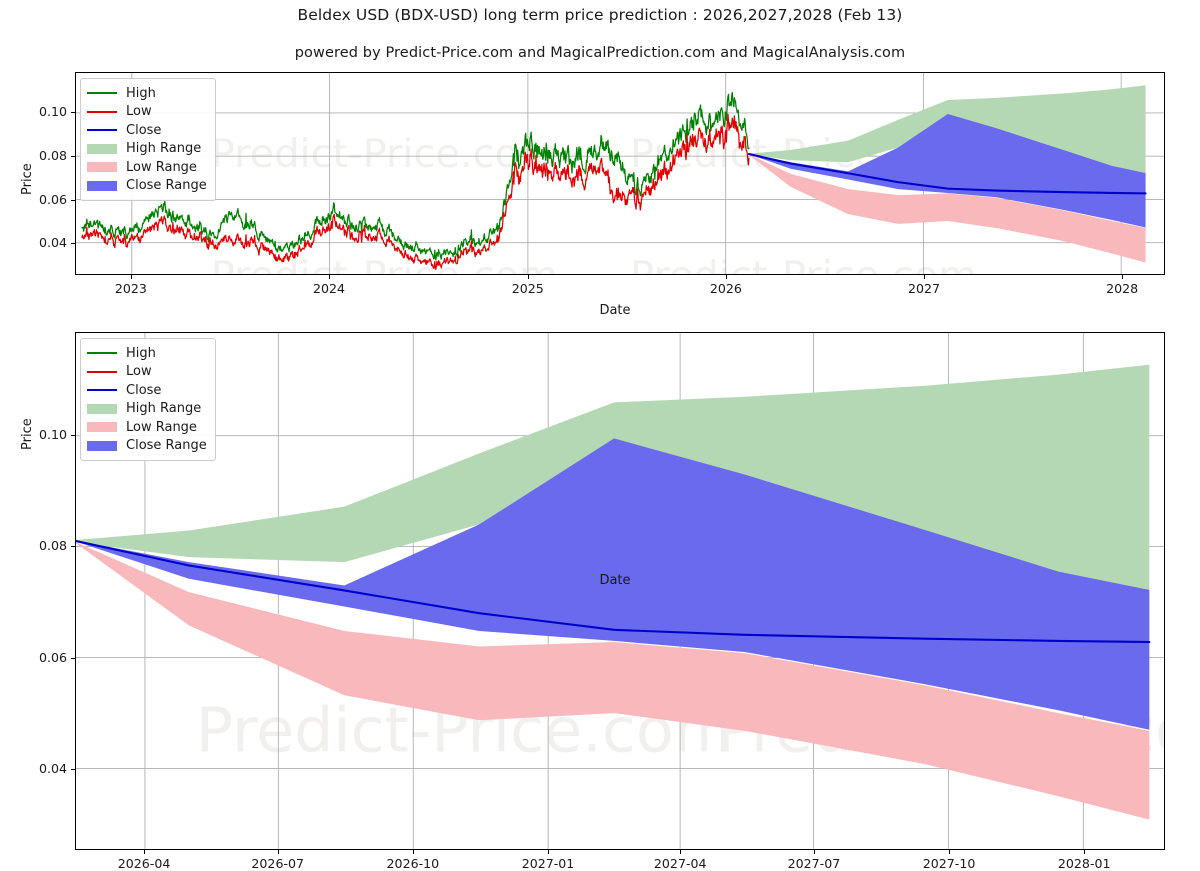 This screenshot has height=871, width=1200. What do you see at coordinates (130, 288) in the screenshot?
I see `x-tick-label: 2023` at bounding box center [130, 288].